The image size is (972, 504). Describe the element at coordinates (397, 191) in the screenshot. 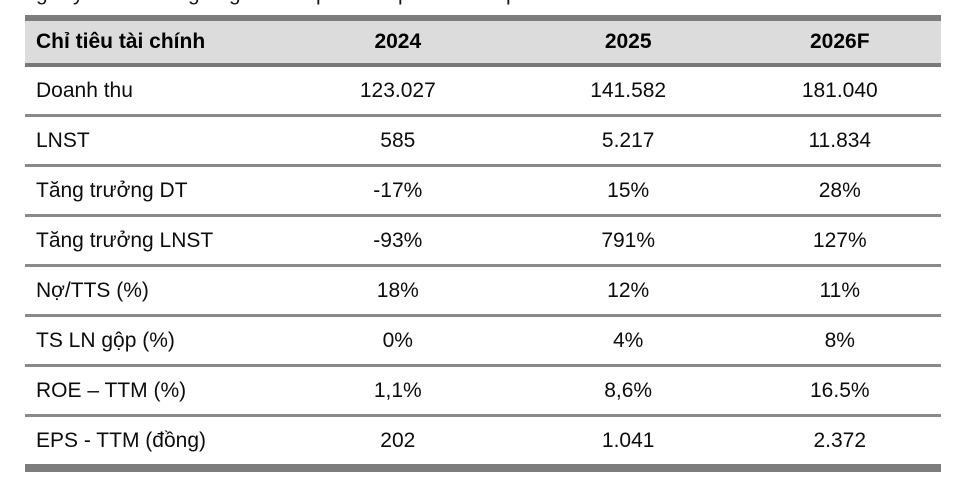

I see `value-2024: -17%` at that location.